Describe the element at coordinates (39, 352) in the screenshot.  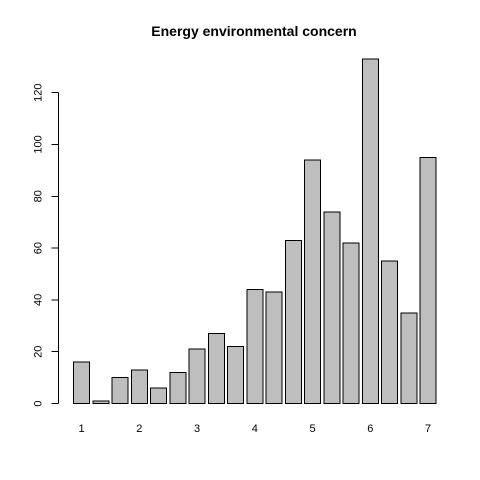
I see `y-tick-label: 20` at that location.